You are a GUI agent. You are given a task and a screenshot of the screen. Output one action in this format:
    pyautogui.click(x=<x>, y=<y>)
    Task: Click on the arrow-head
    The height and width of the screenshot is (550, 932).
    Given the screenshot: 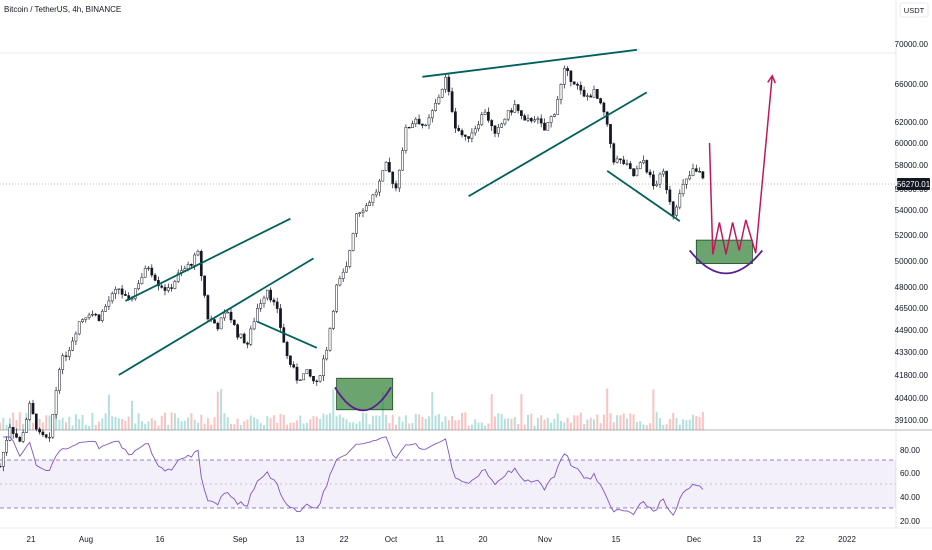 What is the action you would take?
    pyautogui.click(x=772, y=79)
    